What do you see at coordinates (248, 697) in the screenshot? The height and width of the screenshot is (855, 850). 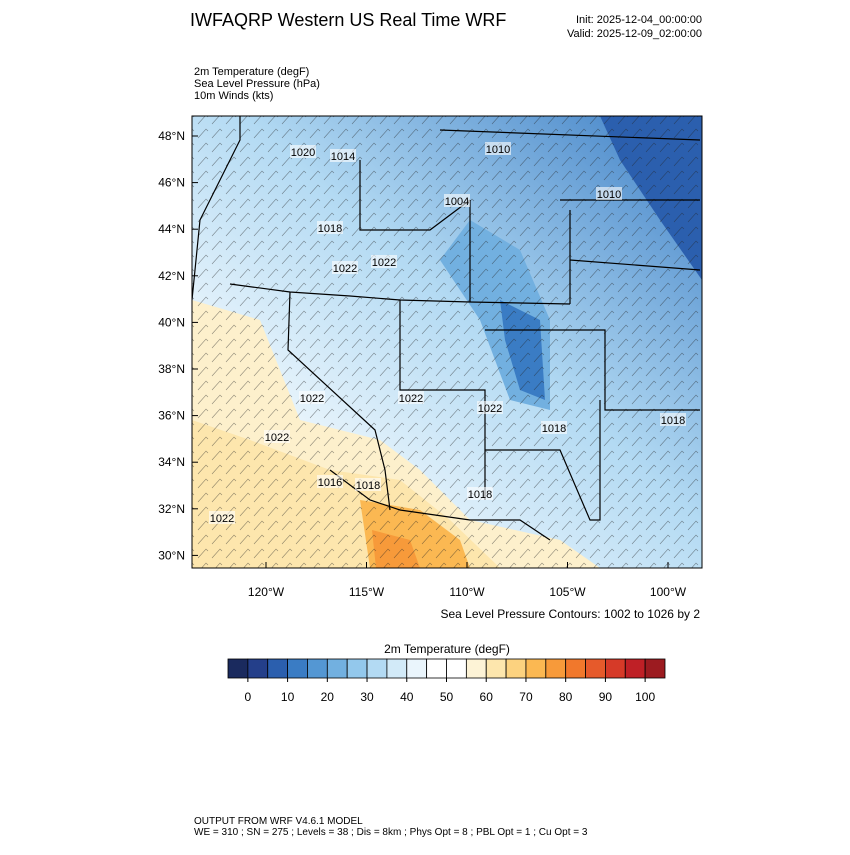 I see `colorbar-tick-label: 0` at bounding box center [248, 697].